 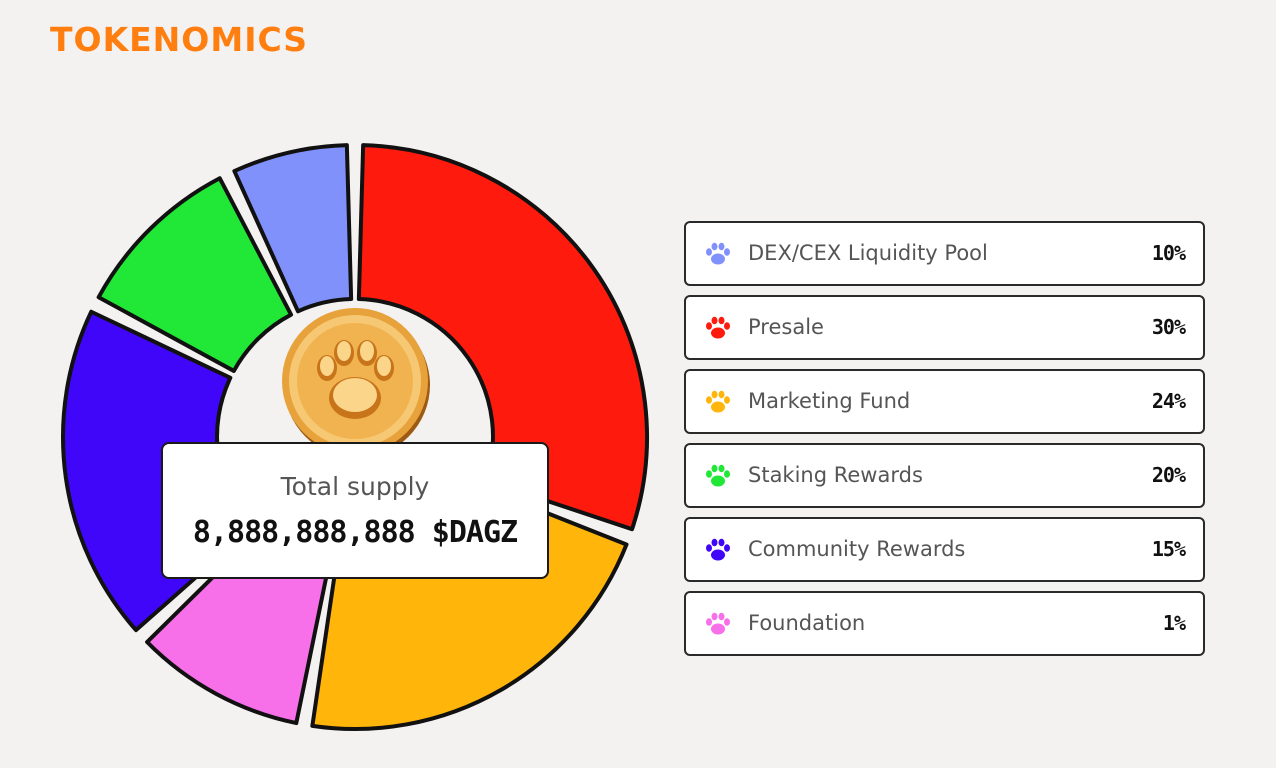 I want to click on legend-percent: 15%, so click(x=1168, y=549).